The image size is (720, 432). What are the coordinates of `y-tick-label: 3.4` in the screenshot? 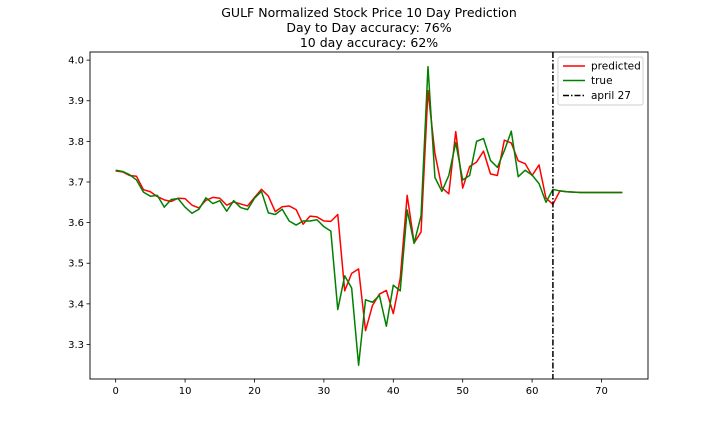 It's located at (76, 304).